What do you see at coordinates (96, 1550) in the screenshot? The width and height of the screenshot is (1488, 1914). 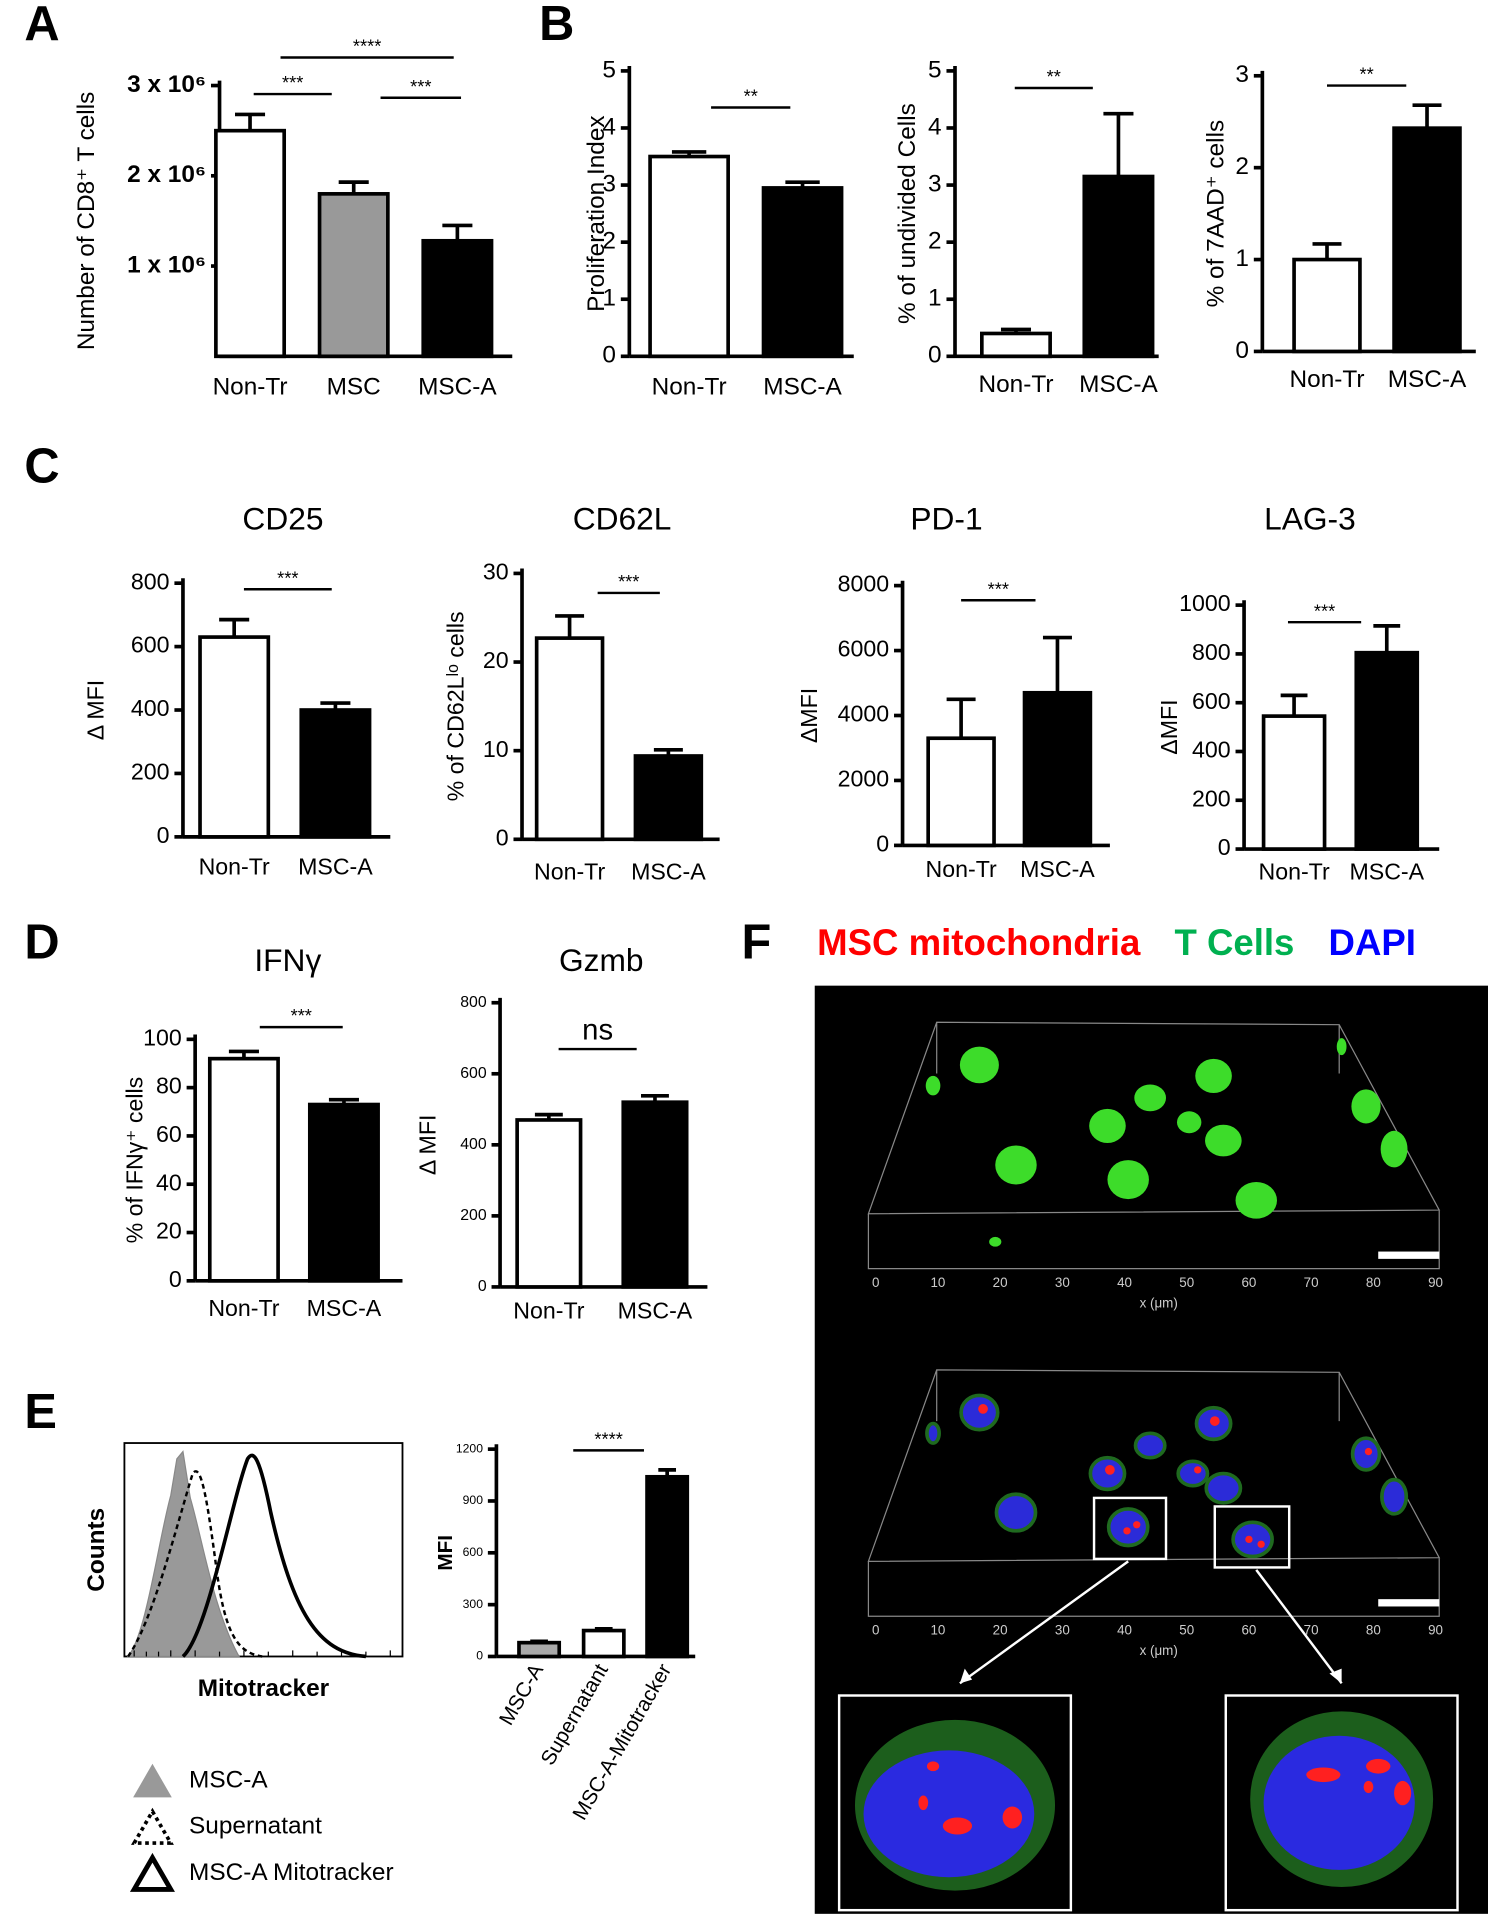 I see `y-axis-label: Counts` at bounding box center [96, 1550].